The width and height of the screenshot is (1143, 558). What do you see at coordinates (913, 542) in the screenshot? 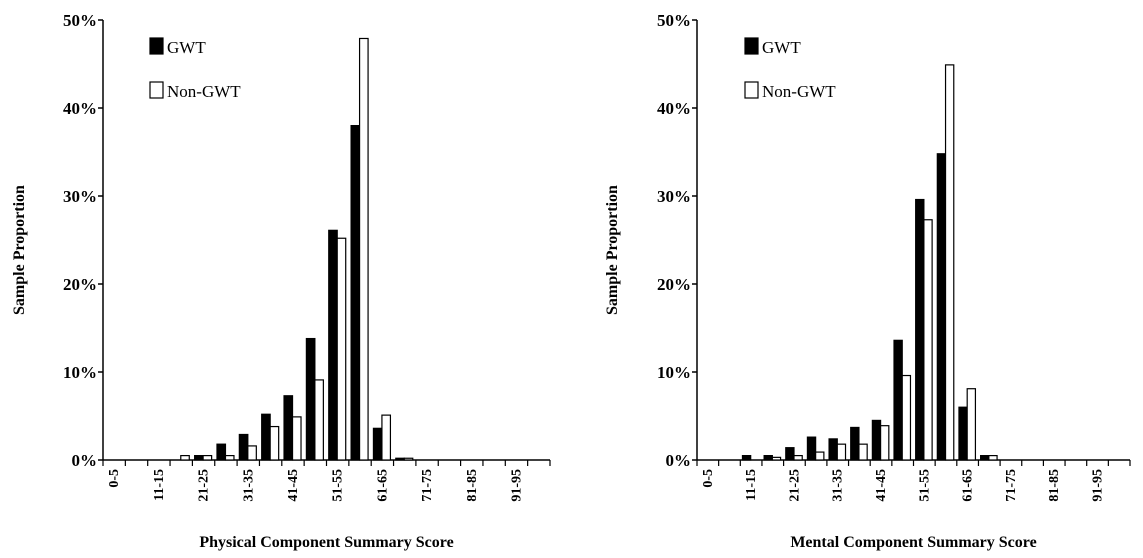
I see `x-axis-title: Mental Component Summary Score` at bounding box center [913, 542].